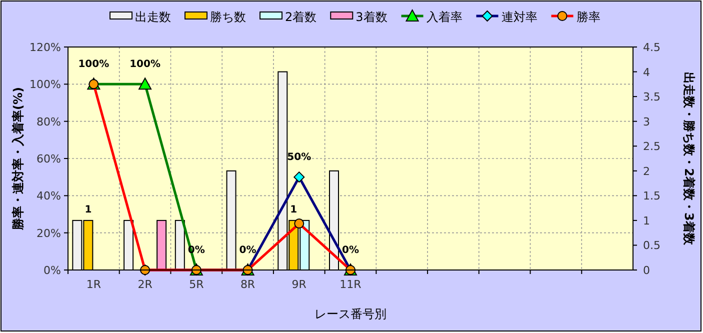 This screenshot has width=703, height=333. What do you see at coordinates (45, 47) in the screenshot?
I see `y-tick-label: 120%` at bounding box center [45, 47].